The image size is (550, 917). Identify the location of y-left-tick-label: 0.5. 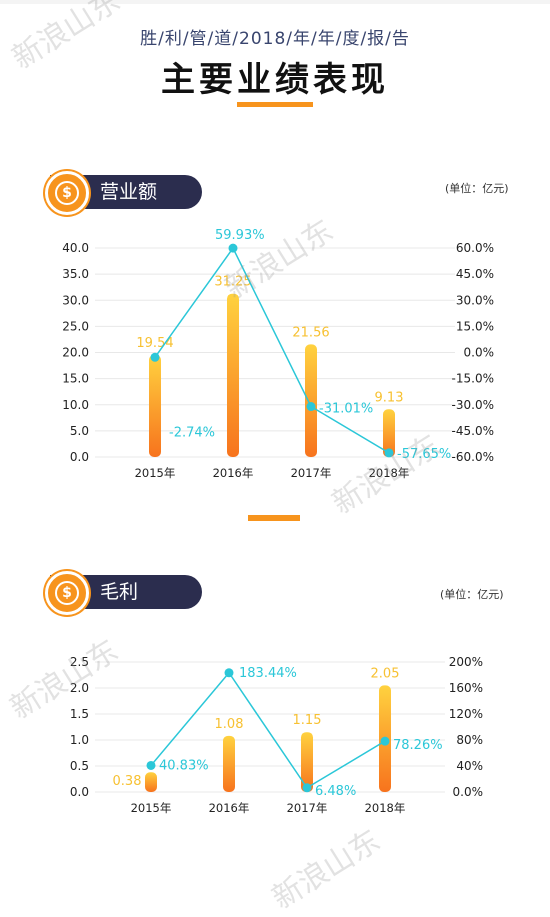
(79, 766).